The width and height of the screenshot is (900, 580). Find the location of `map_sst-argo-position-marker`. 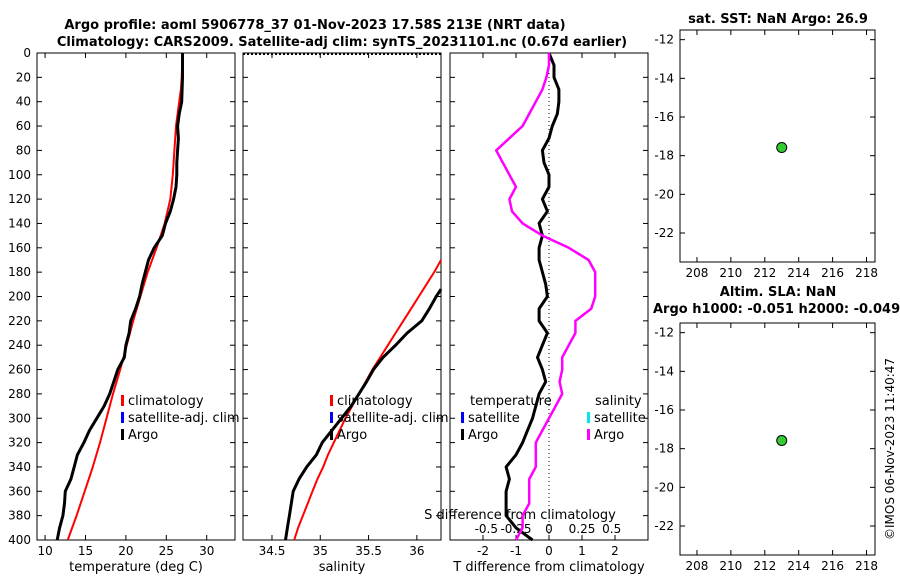

map_sst-argo-position-marker is located at coordinates (782, 148).